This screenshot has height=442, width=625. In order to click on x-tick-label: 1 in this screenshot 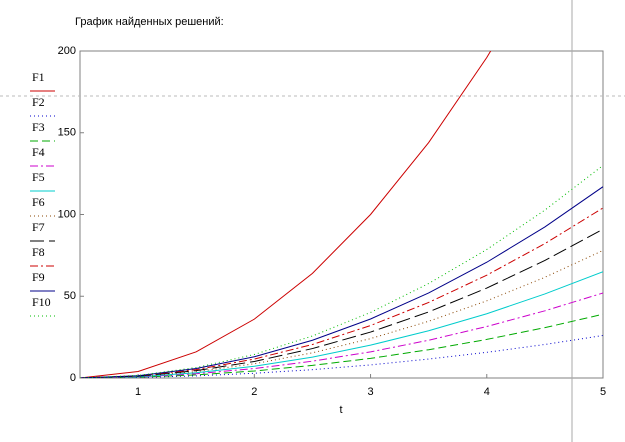, I will do `click(138, 392)`.